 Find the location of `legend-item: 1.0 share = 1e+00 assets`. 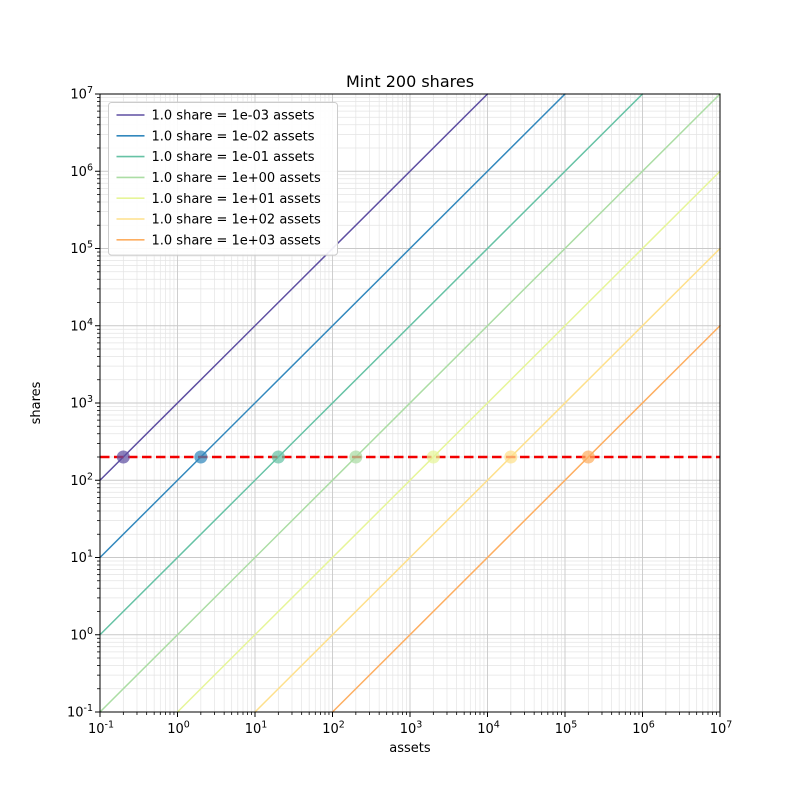

legend-item: 1.0 share = 1e+00 assets is located at coordinates (218, 178).